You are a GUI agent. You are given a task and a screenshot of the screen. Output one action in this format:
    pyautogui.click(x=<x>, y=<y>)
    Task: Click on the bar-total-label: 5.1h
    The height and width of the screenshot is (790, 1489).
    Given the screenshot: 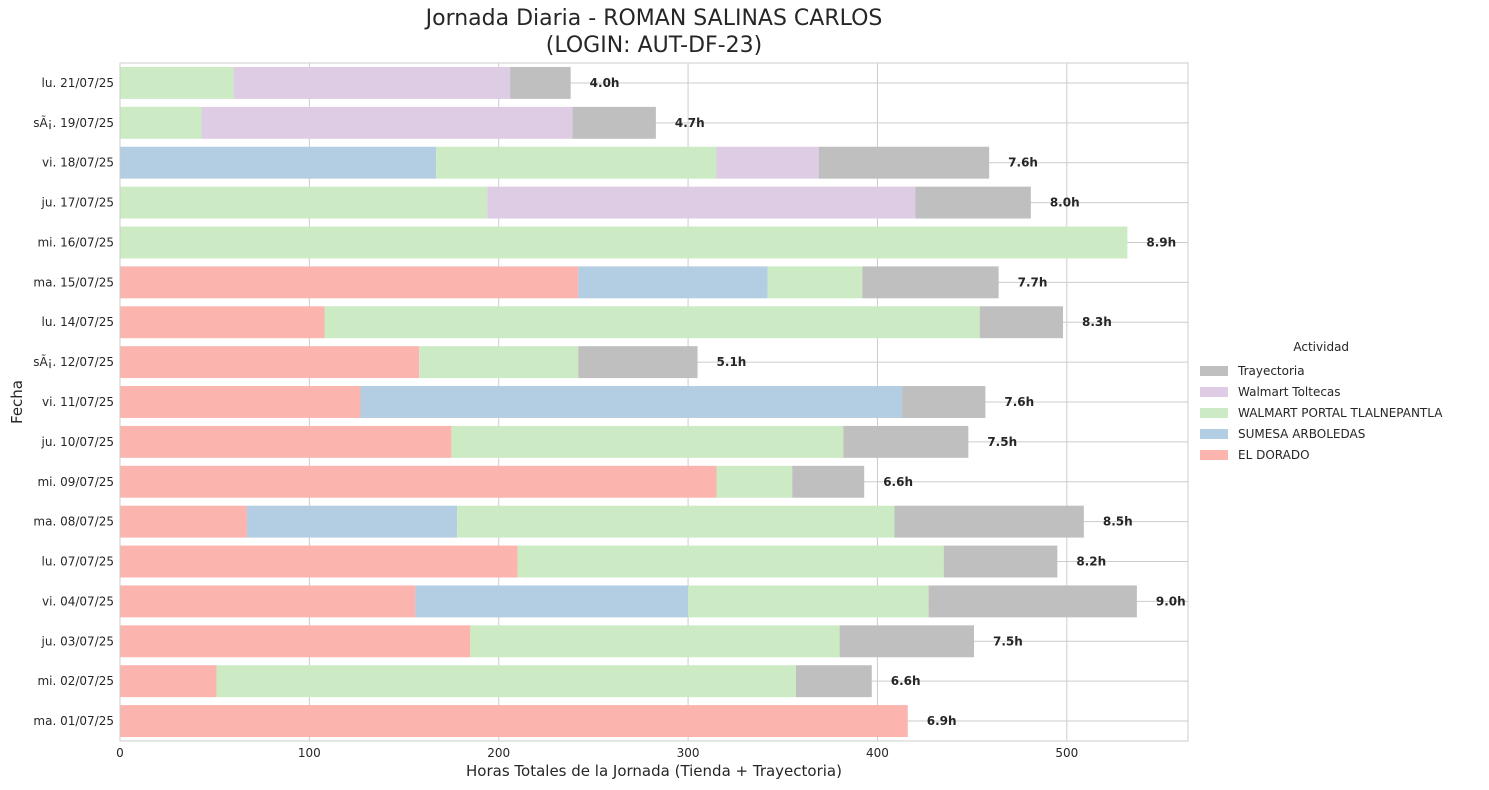 What is the action you would take?
    pyautogui.click(x=732, y=362)
    